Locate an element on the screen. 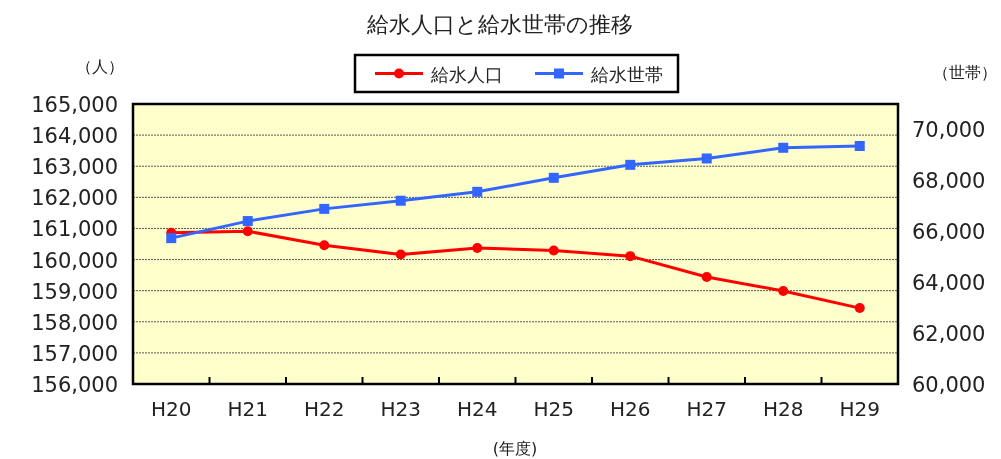 This screenshot has height=459, width=1001. y-tick-label: 158,000 is located at coordinates (74, 322).